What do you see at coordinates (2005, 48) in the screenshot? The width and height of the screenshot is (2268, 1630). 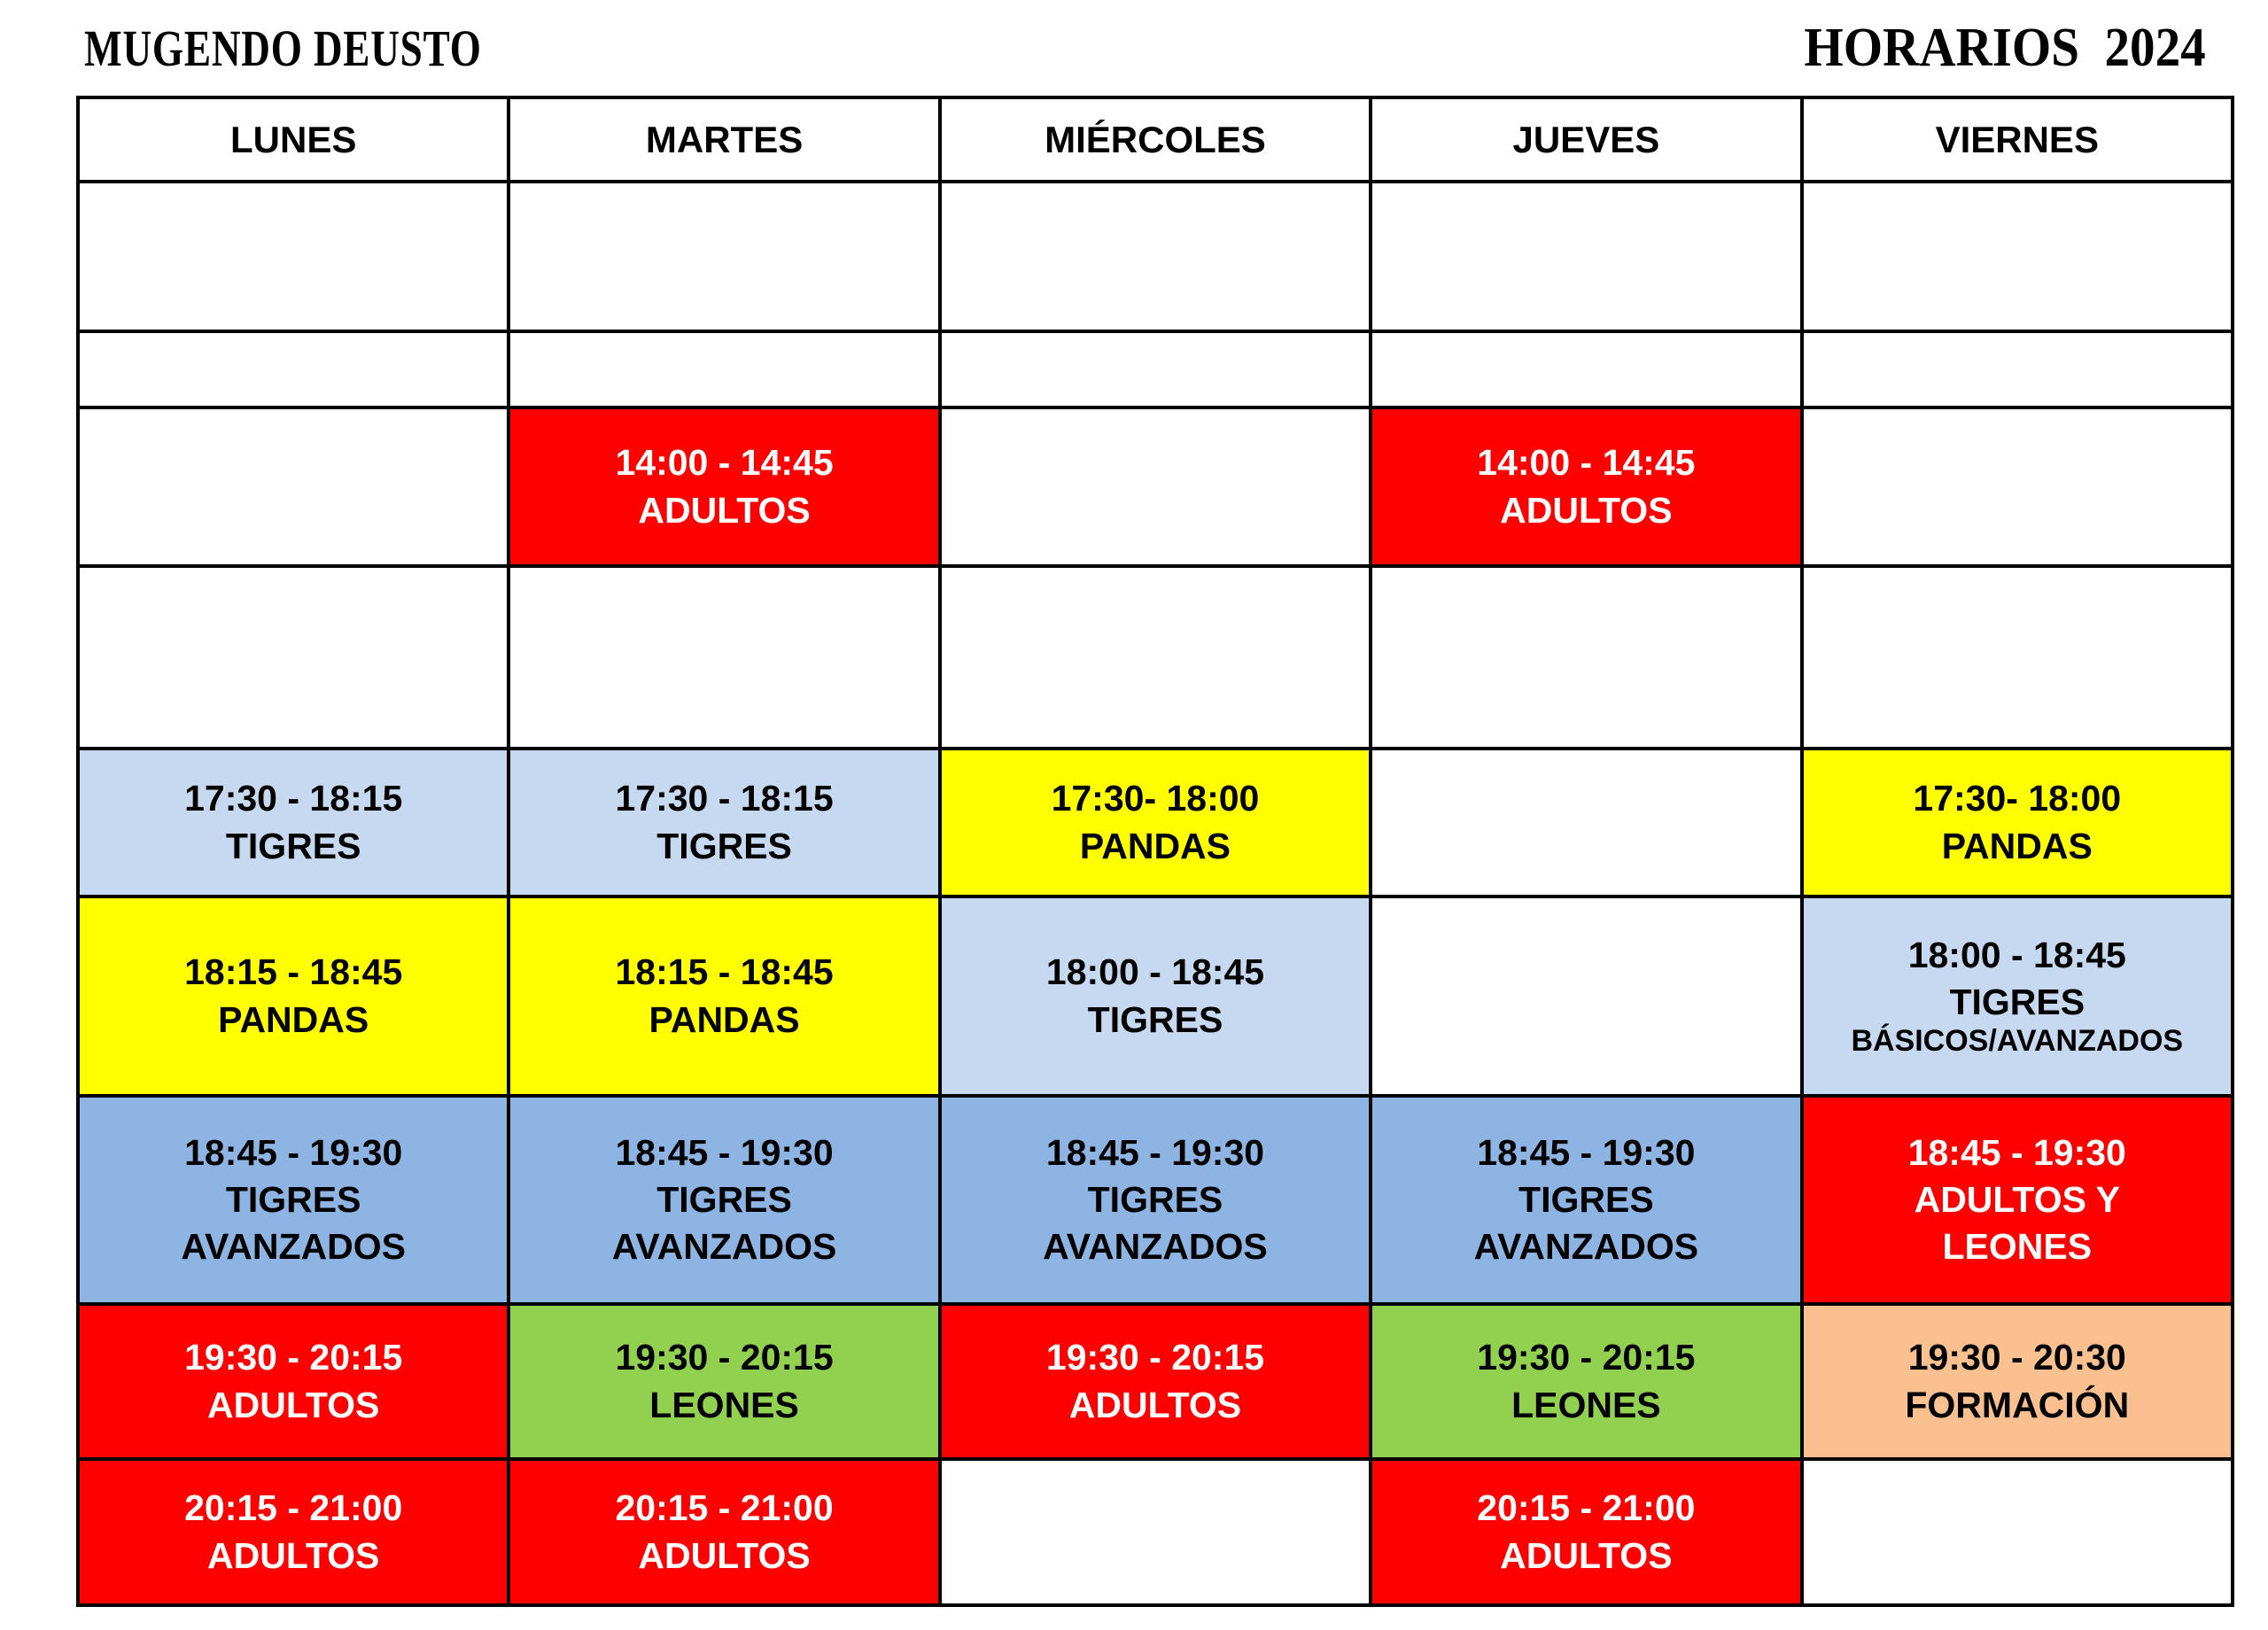 I see `year-title: HORARIOS 2024` at bounding box center [2005, 48].